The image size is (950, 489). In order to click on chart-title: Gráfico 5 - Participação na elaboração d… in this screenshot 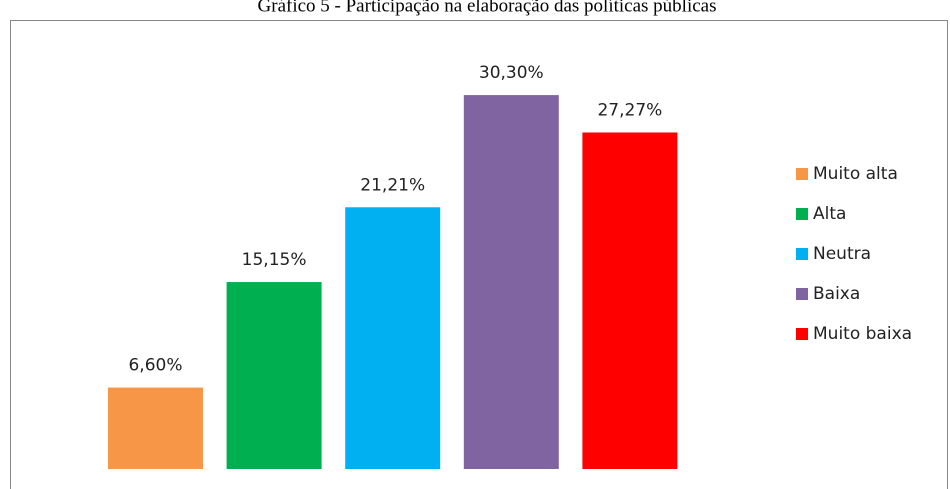, I will do `click(487, 8)`.